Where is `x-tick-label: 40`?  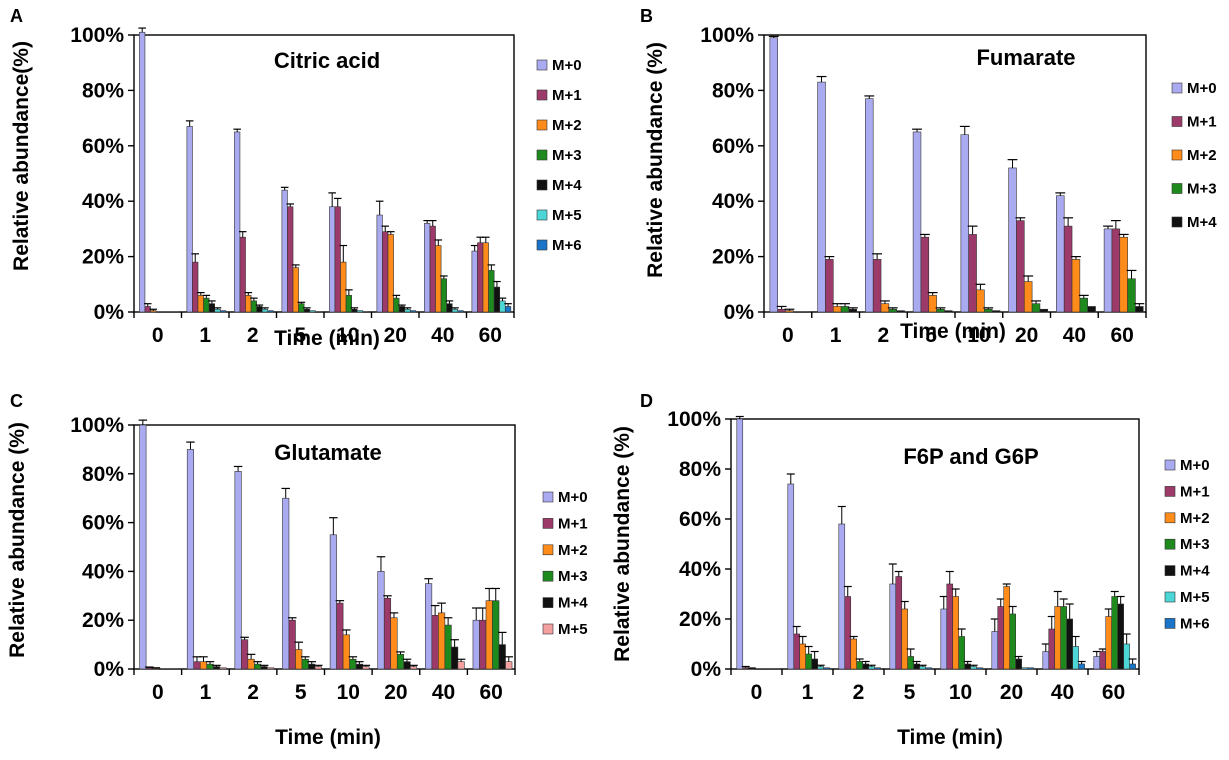
x-tick-label: 40 is located at coordinates (1074, 335).